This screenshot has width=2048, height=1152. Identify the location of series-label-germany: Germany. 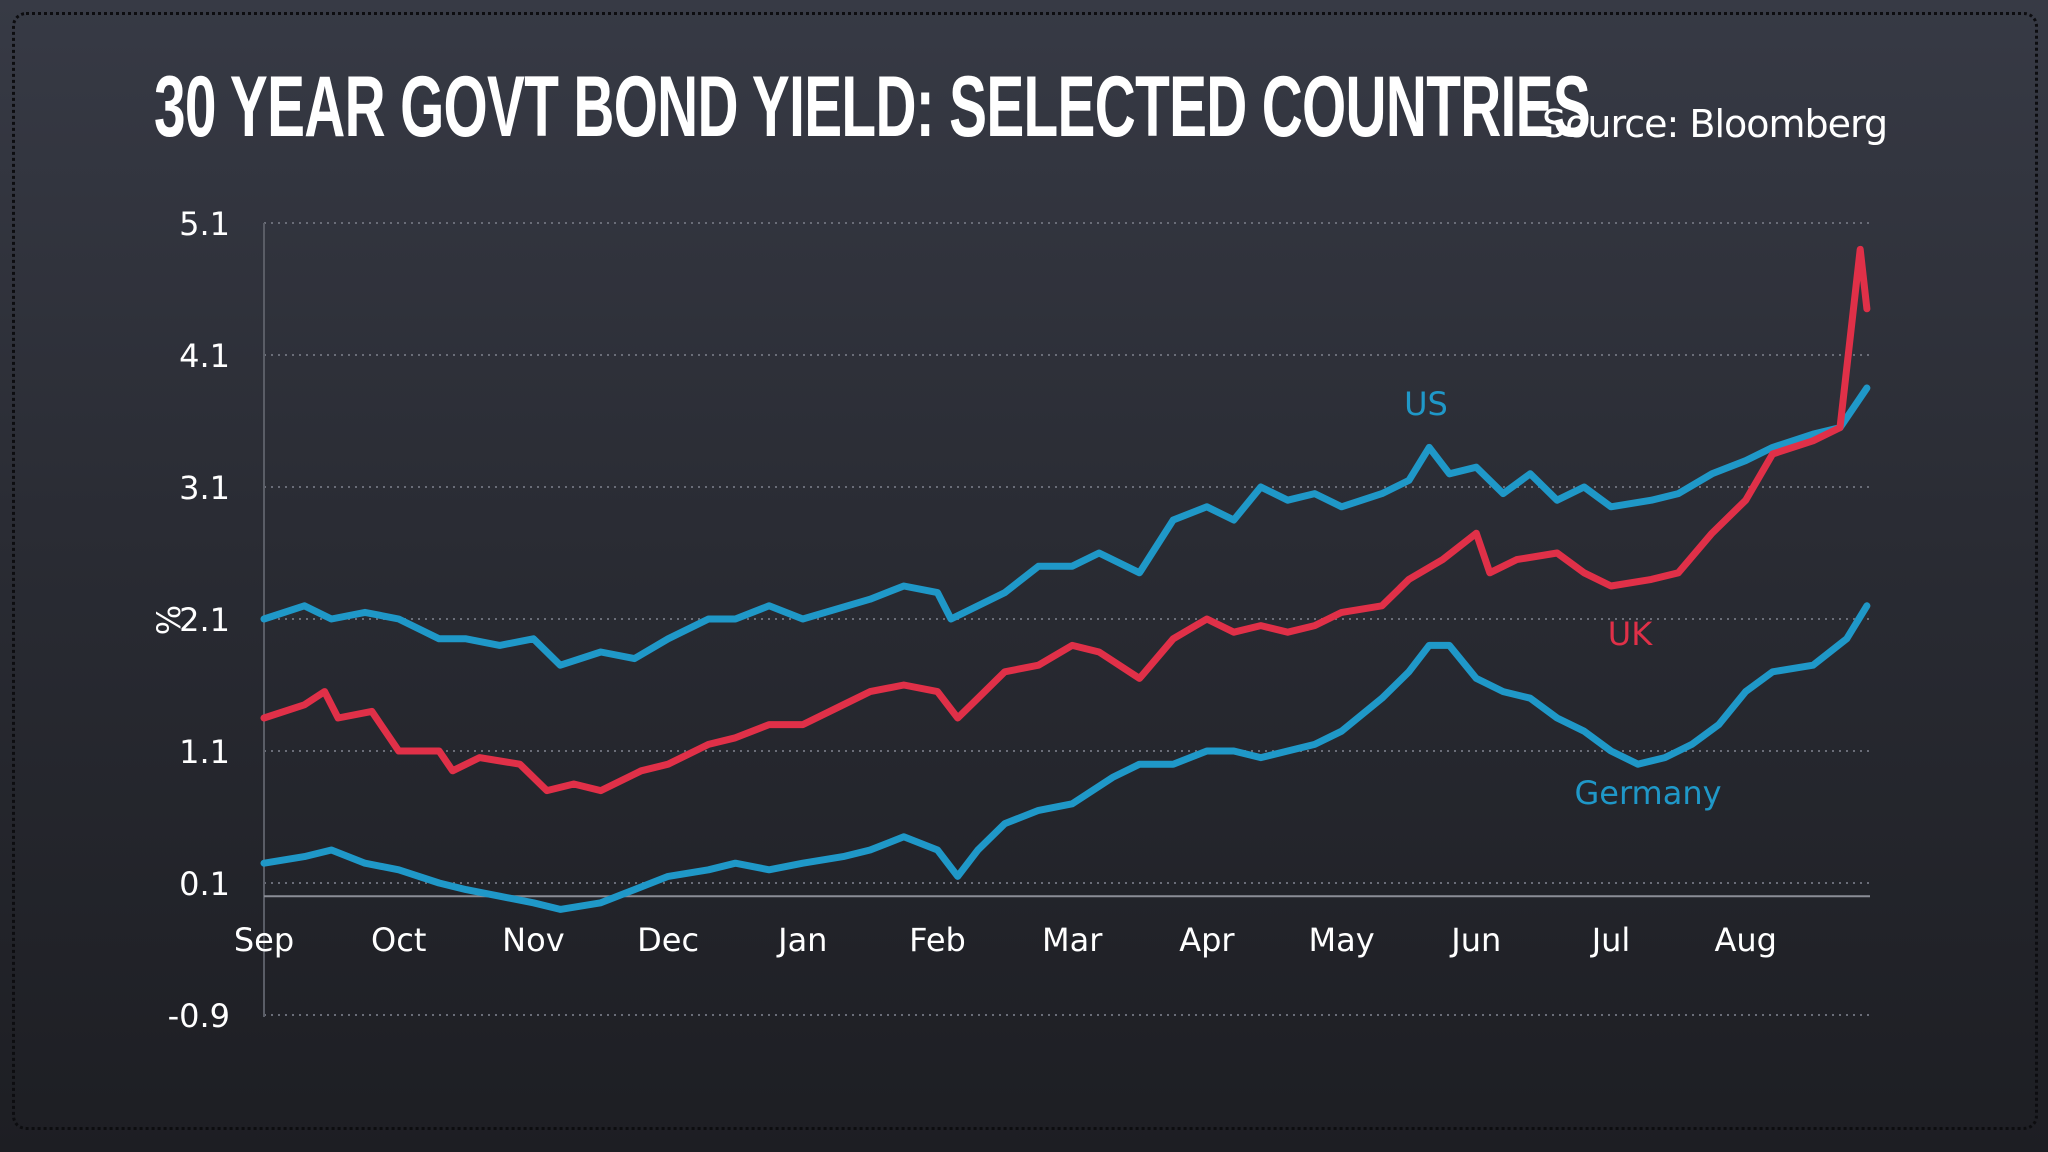
(1647, 793).